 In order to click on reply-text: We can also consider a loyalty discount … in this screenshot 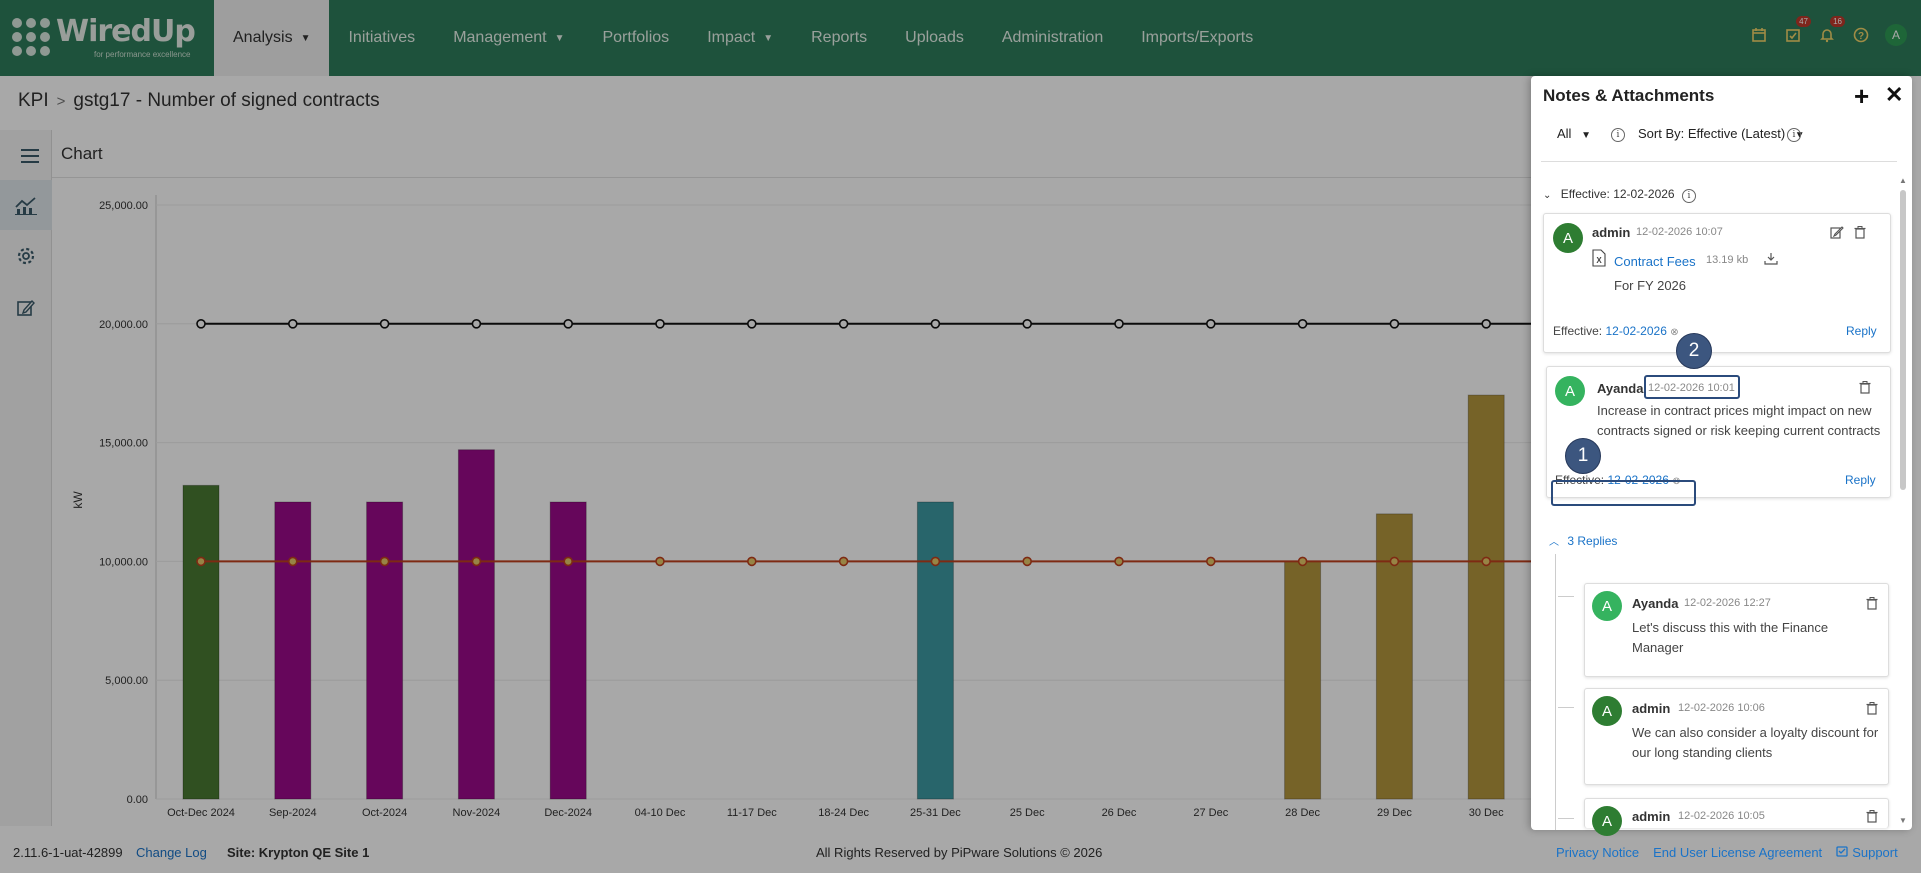, I will do `click(1755, 742)`.